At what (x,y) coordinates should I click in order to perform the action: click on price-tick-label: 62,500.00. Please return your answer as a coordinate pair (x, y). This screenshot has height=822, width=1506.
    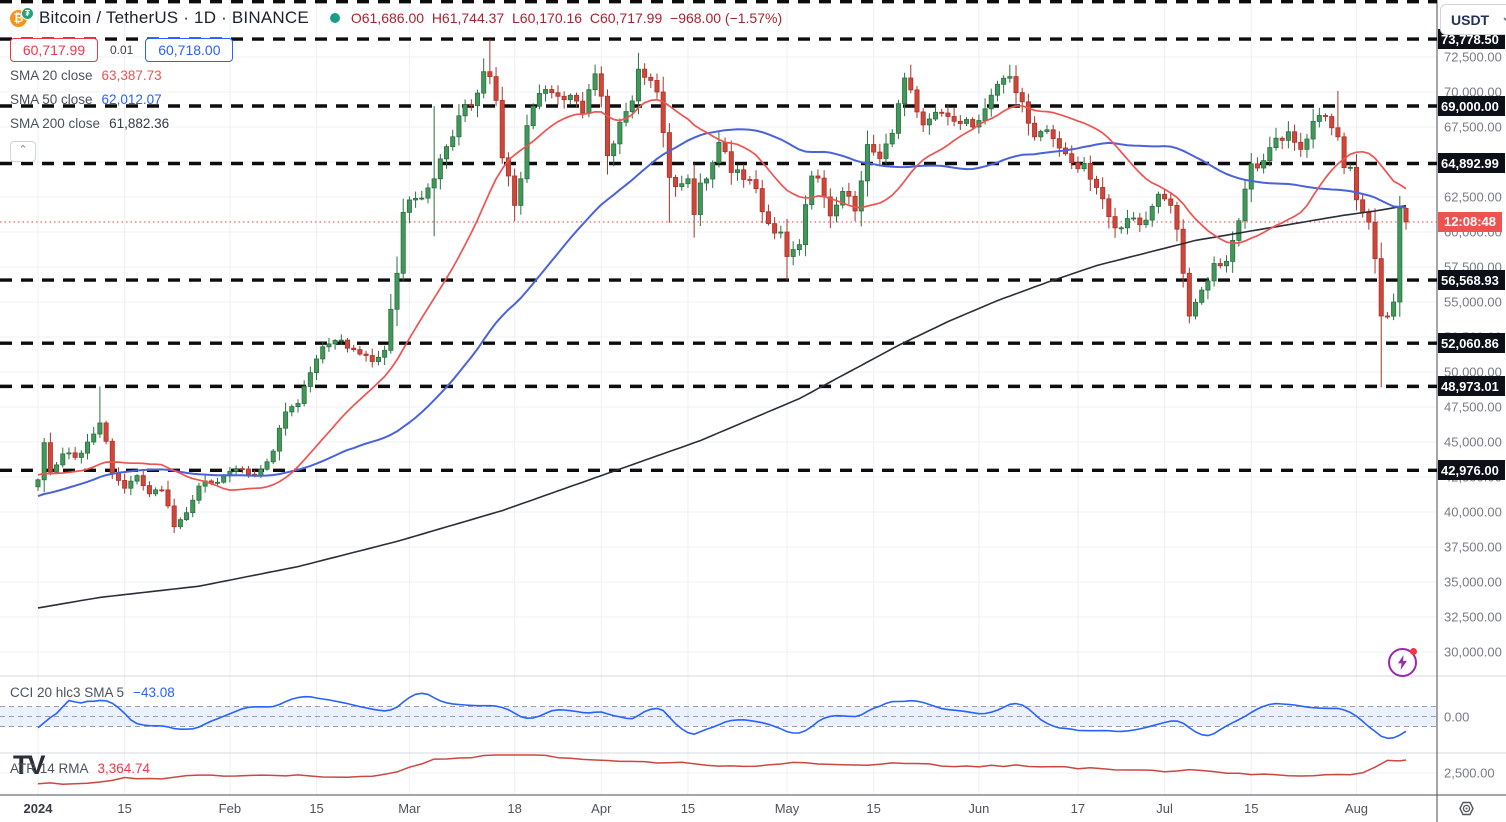
    Looking at the image, I should click on (1473, 197).